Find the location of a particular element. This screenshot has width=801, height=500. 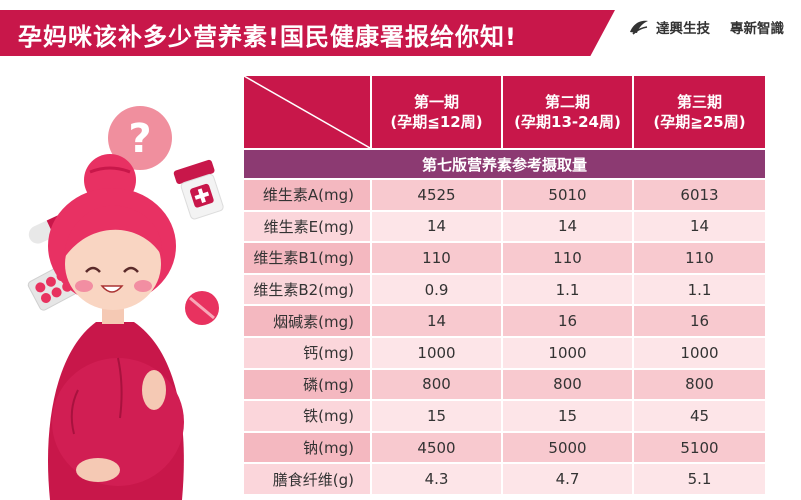

row-label: 膳食纤维(g) is located at coordinates (308, 478).